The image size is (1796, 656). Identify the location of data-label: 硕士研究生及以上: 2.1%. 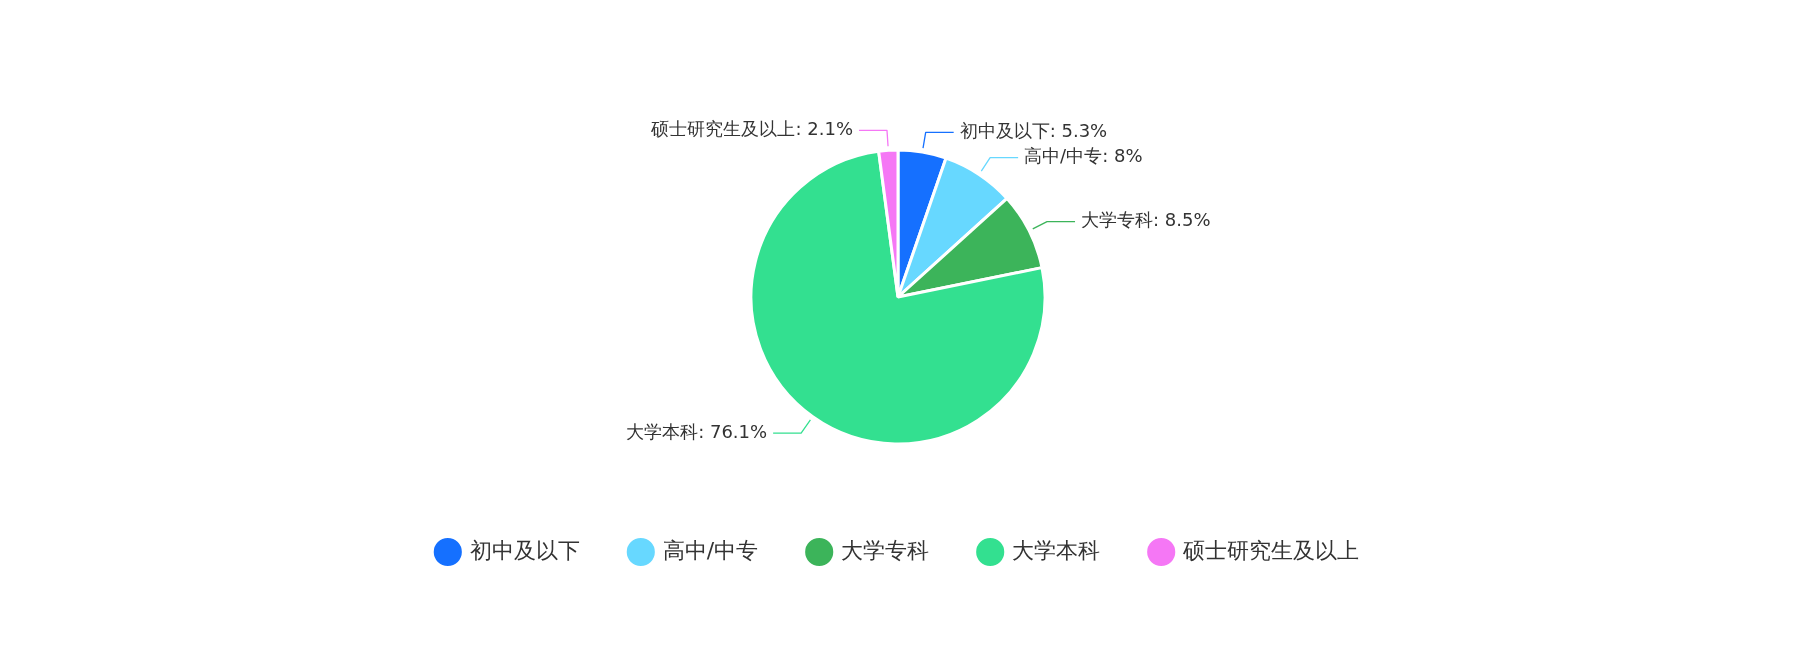
(751, 129).